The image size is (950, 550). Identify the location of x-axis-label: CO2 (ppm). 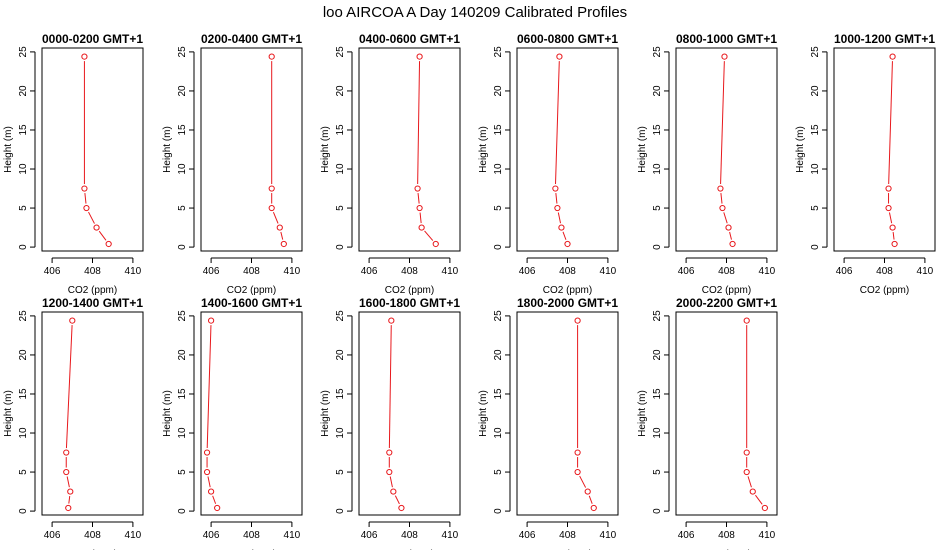
(92, 290).